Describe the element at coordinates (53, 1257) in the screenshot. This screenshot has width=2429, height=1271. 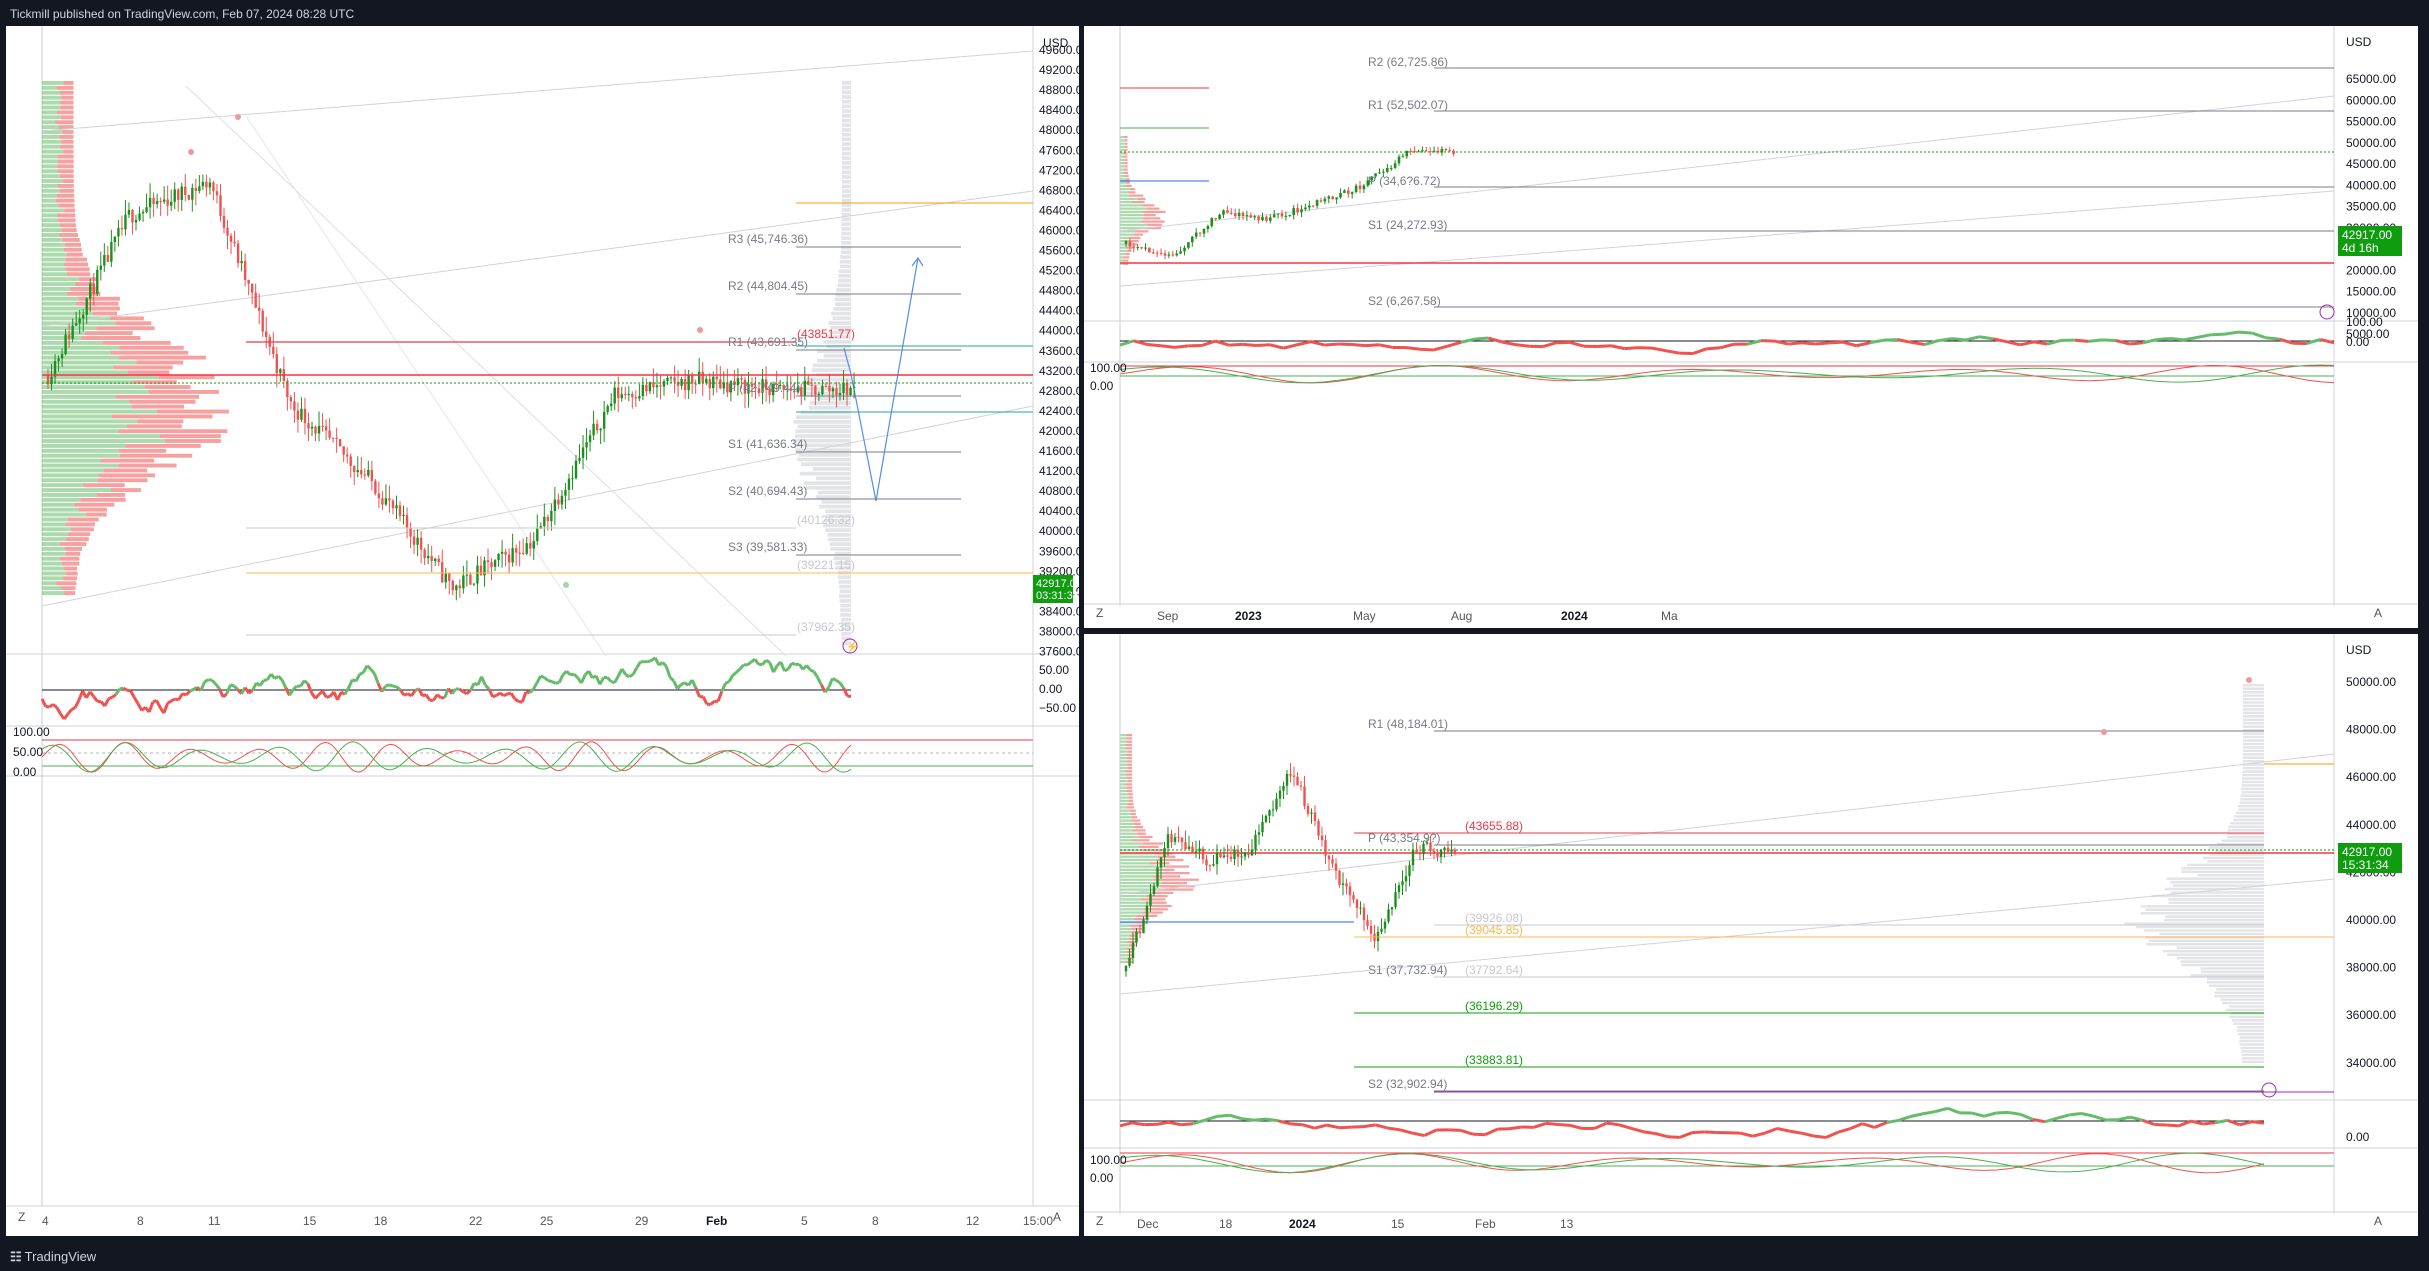
I see `tradingview-logo: ☷ TradingView` at that location.